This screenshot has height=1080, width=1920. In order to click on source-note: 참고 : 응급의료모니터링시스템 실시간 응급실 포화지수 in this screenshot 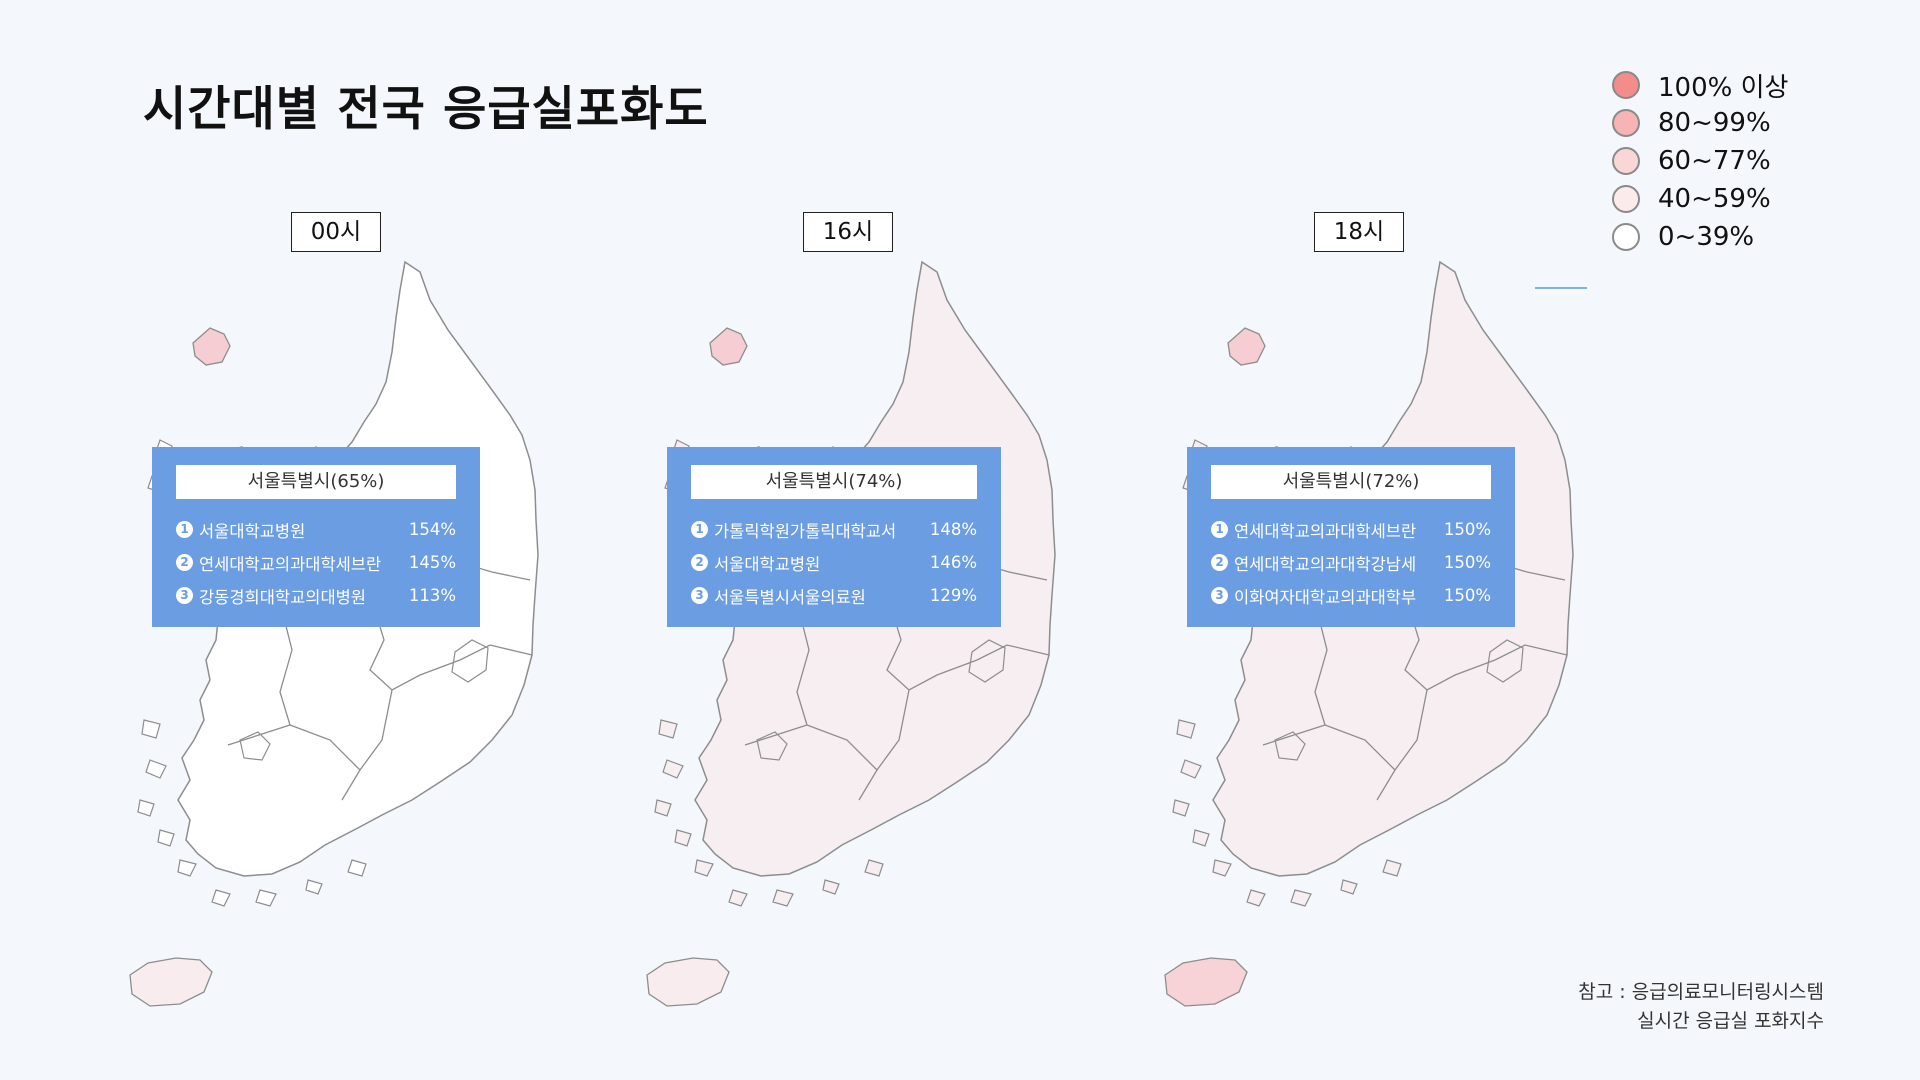, I will do `click(1701, 1007)`.